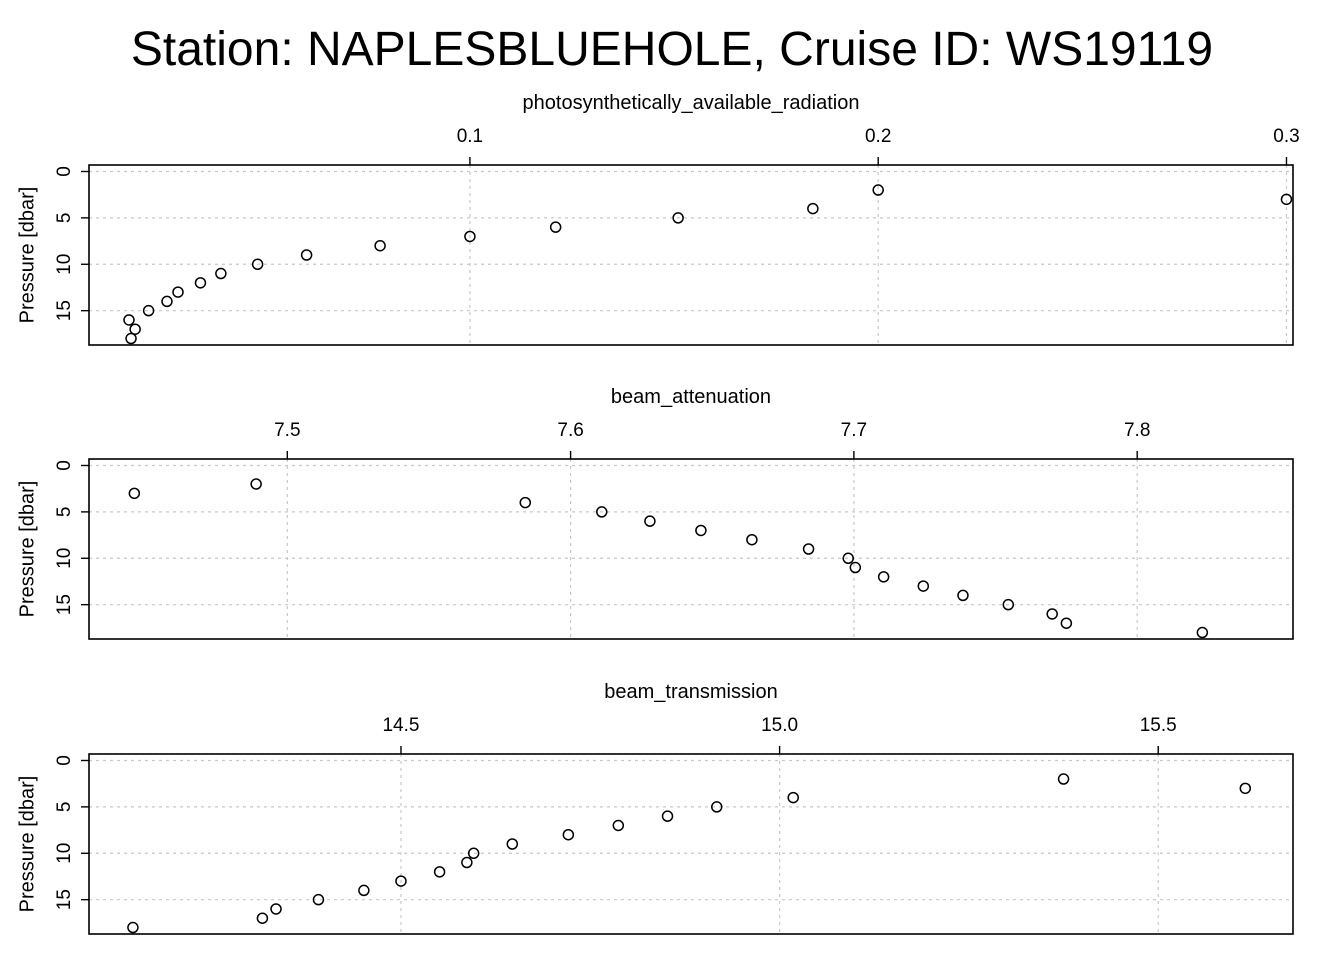 The width and height of the screenshot is (1344, 960). I want to click on x-tick-label: 7.7, so click(854, 430).